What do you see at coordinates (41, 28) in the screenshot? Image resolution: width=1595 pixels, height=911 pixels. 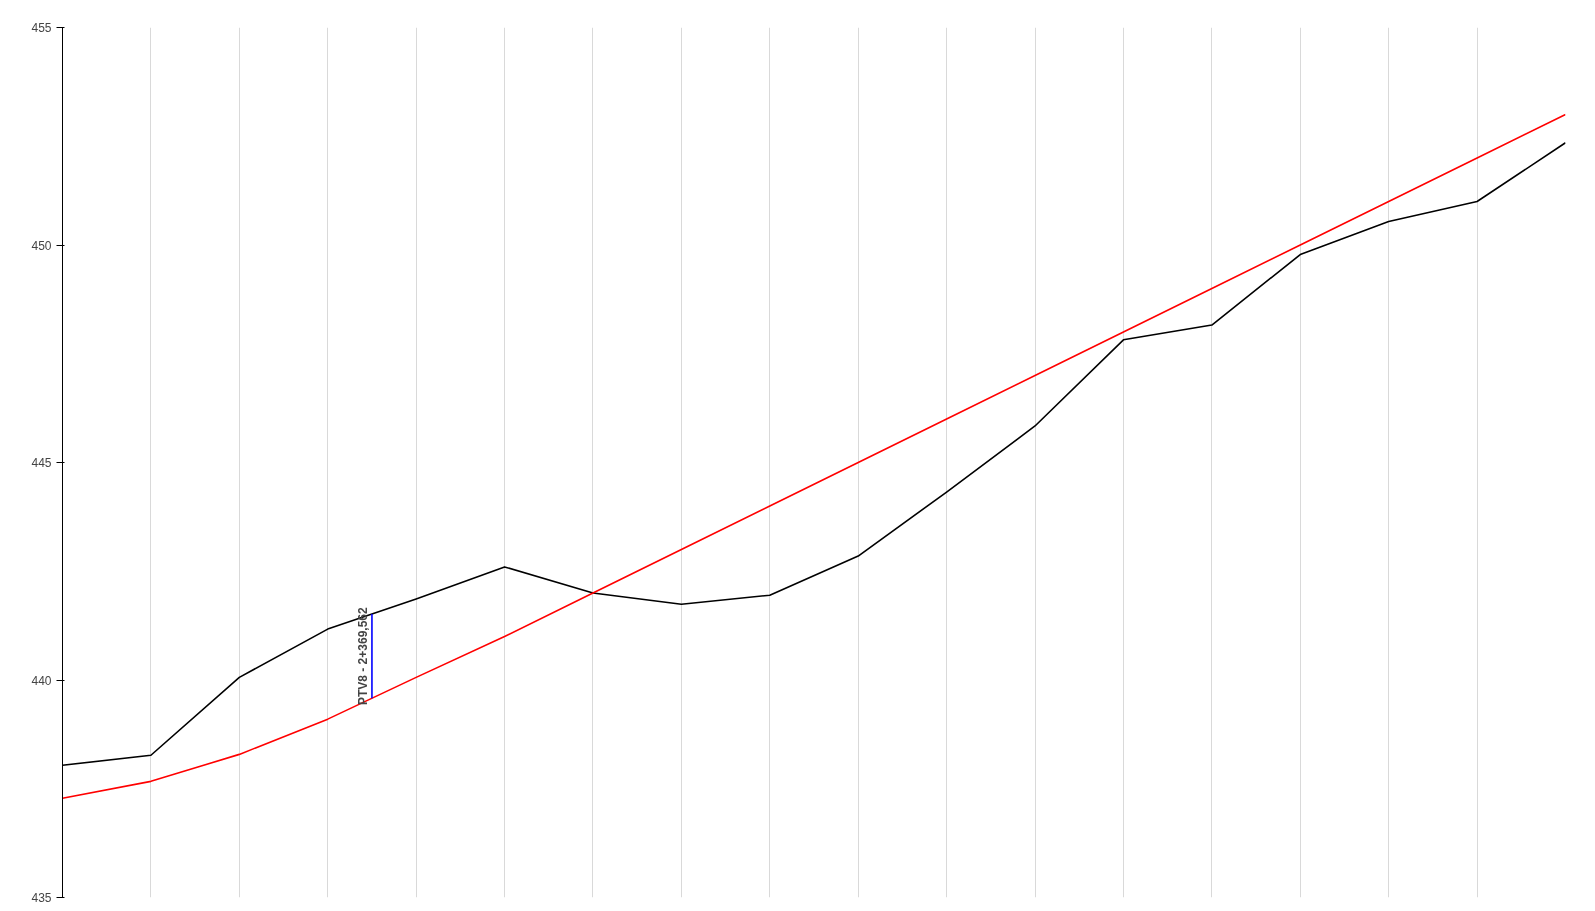 I see `y-tick-label: 455` at bounding box center [41, 28].